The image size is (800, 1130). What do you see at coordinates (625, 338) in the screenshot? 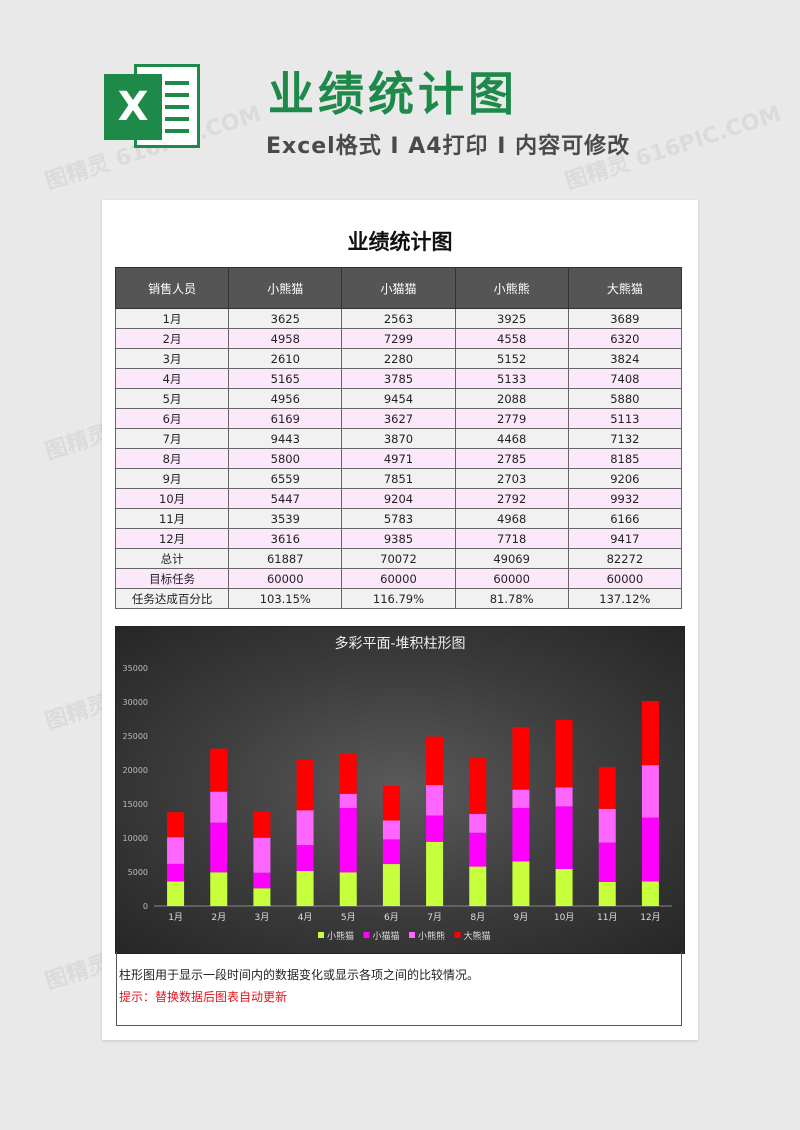
I see `value-cell: 6320` at bounding box center [625, 338].